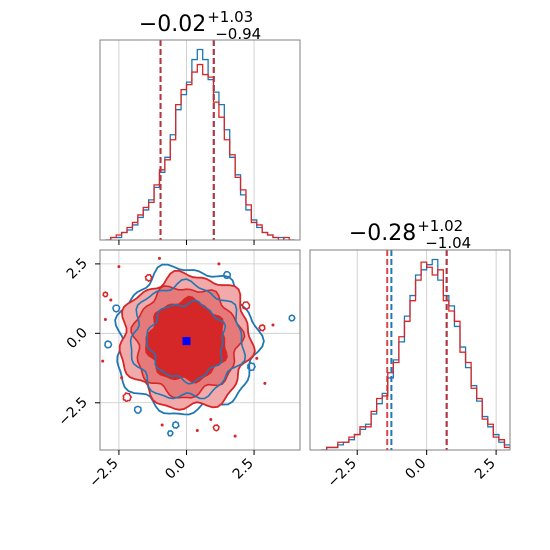  I want to click on bottom-right-histogram-red, so click(415, 355).